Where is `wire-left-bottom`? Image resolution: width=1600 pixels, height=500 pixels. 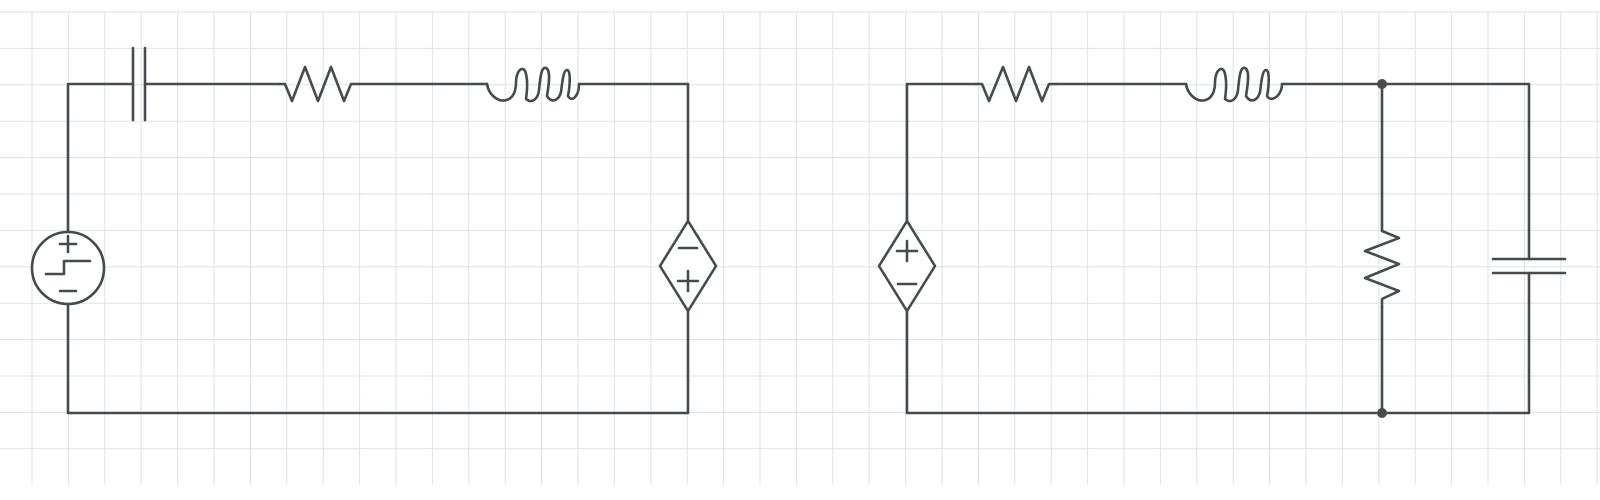 wire-left-bottom is located at coordinates (378, 357).